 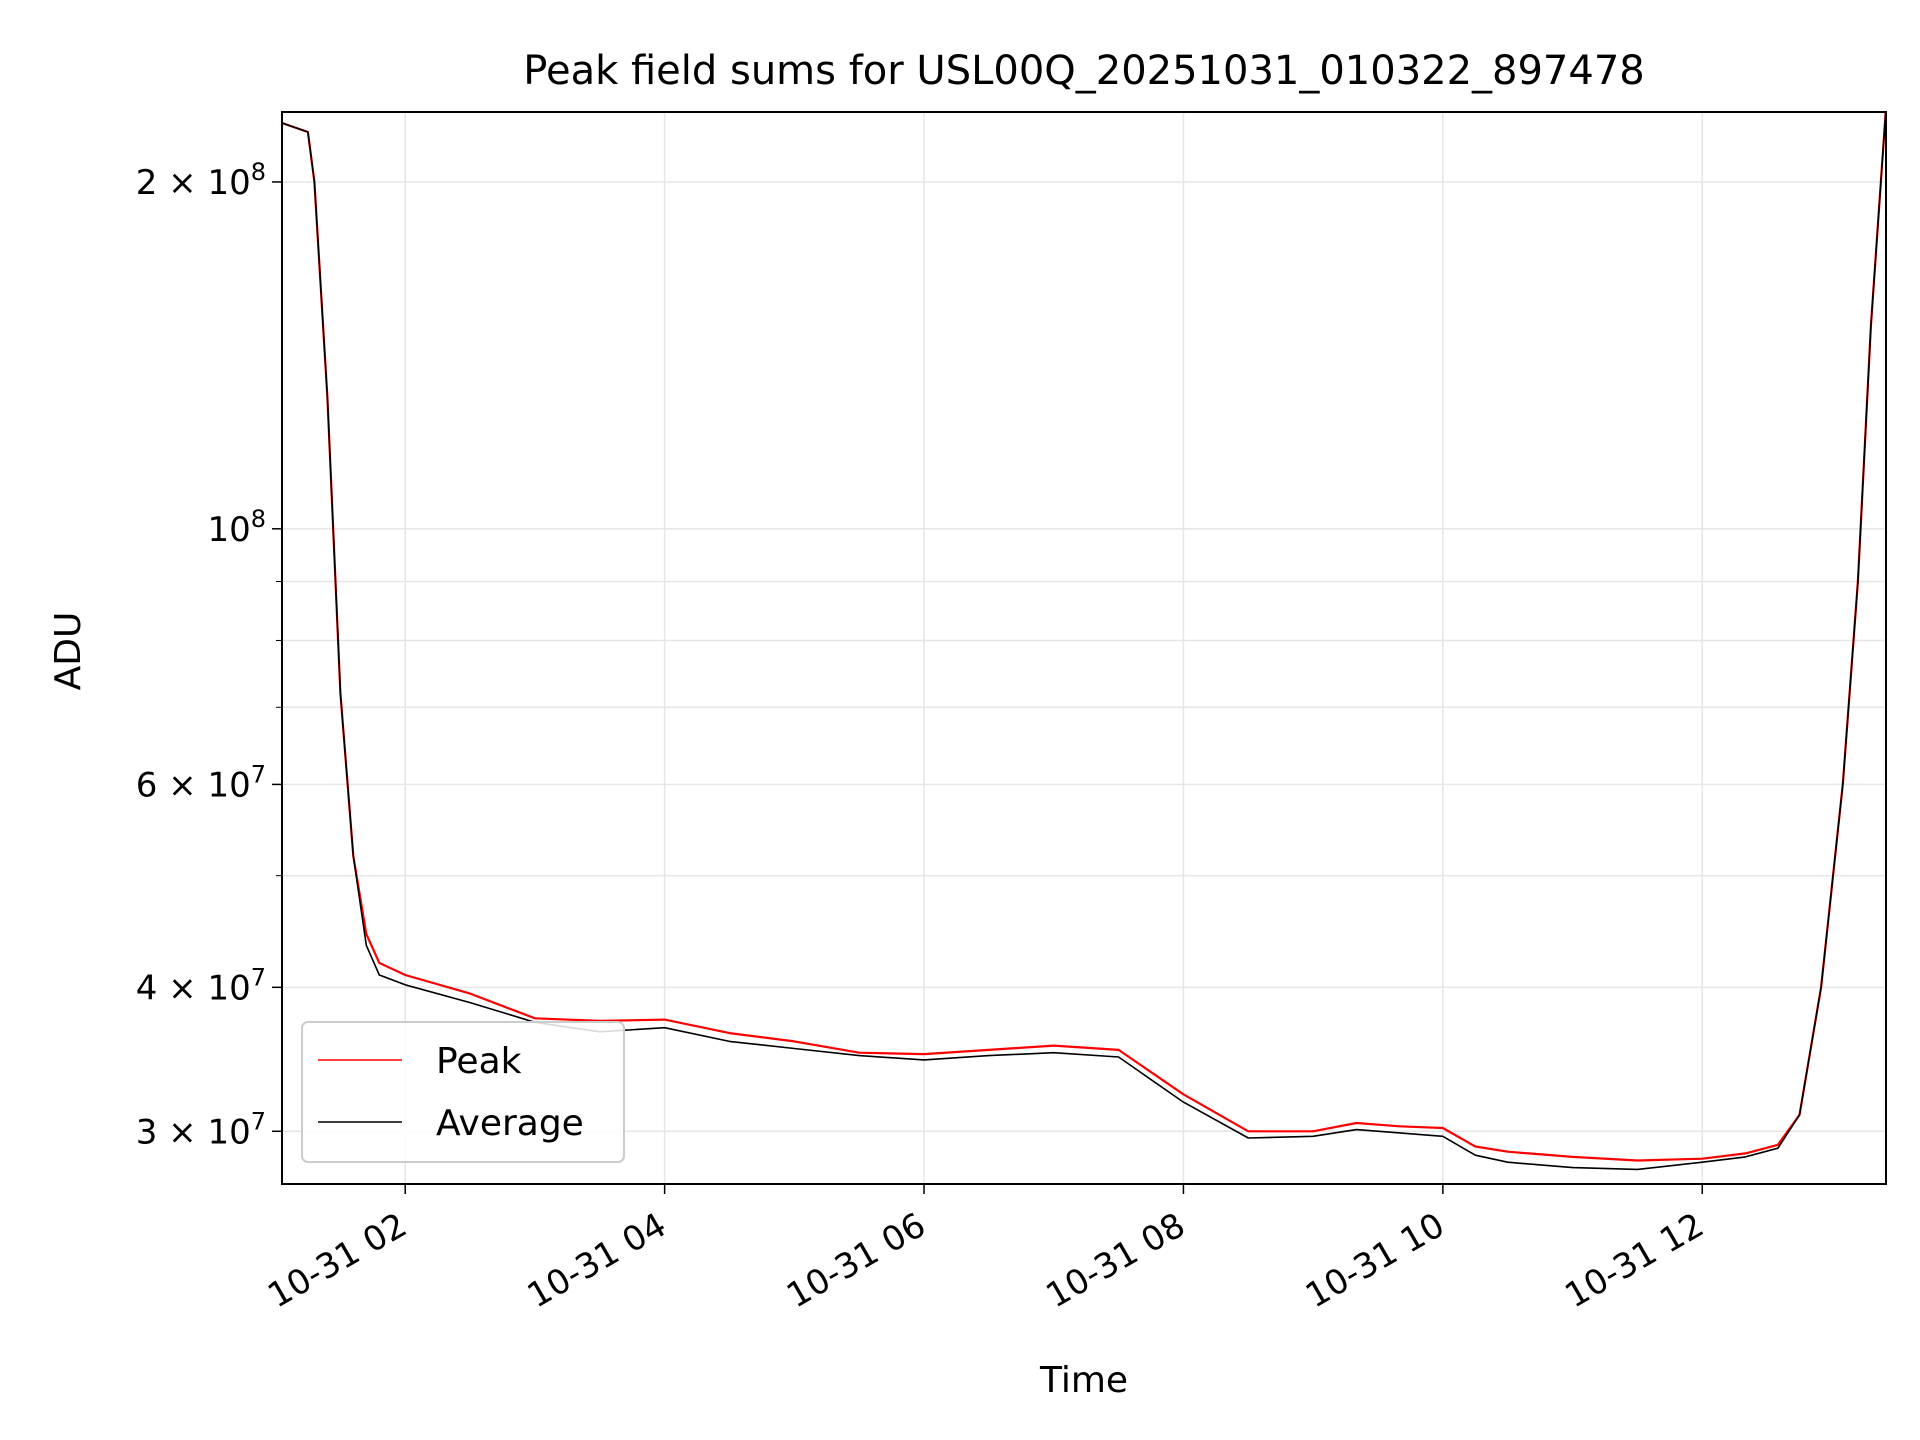 I want to click on y-tick-label: 2 × 108, so click(x=201, y=180).